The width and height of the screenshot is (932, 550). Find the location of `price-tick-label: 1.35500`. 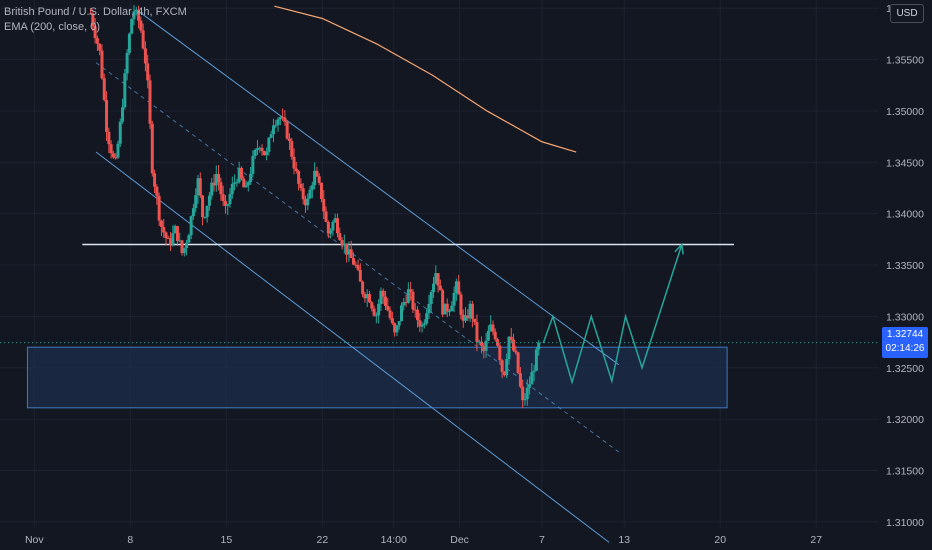

price-tick-label: 1.35500 is located at coordinates (905, 61).